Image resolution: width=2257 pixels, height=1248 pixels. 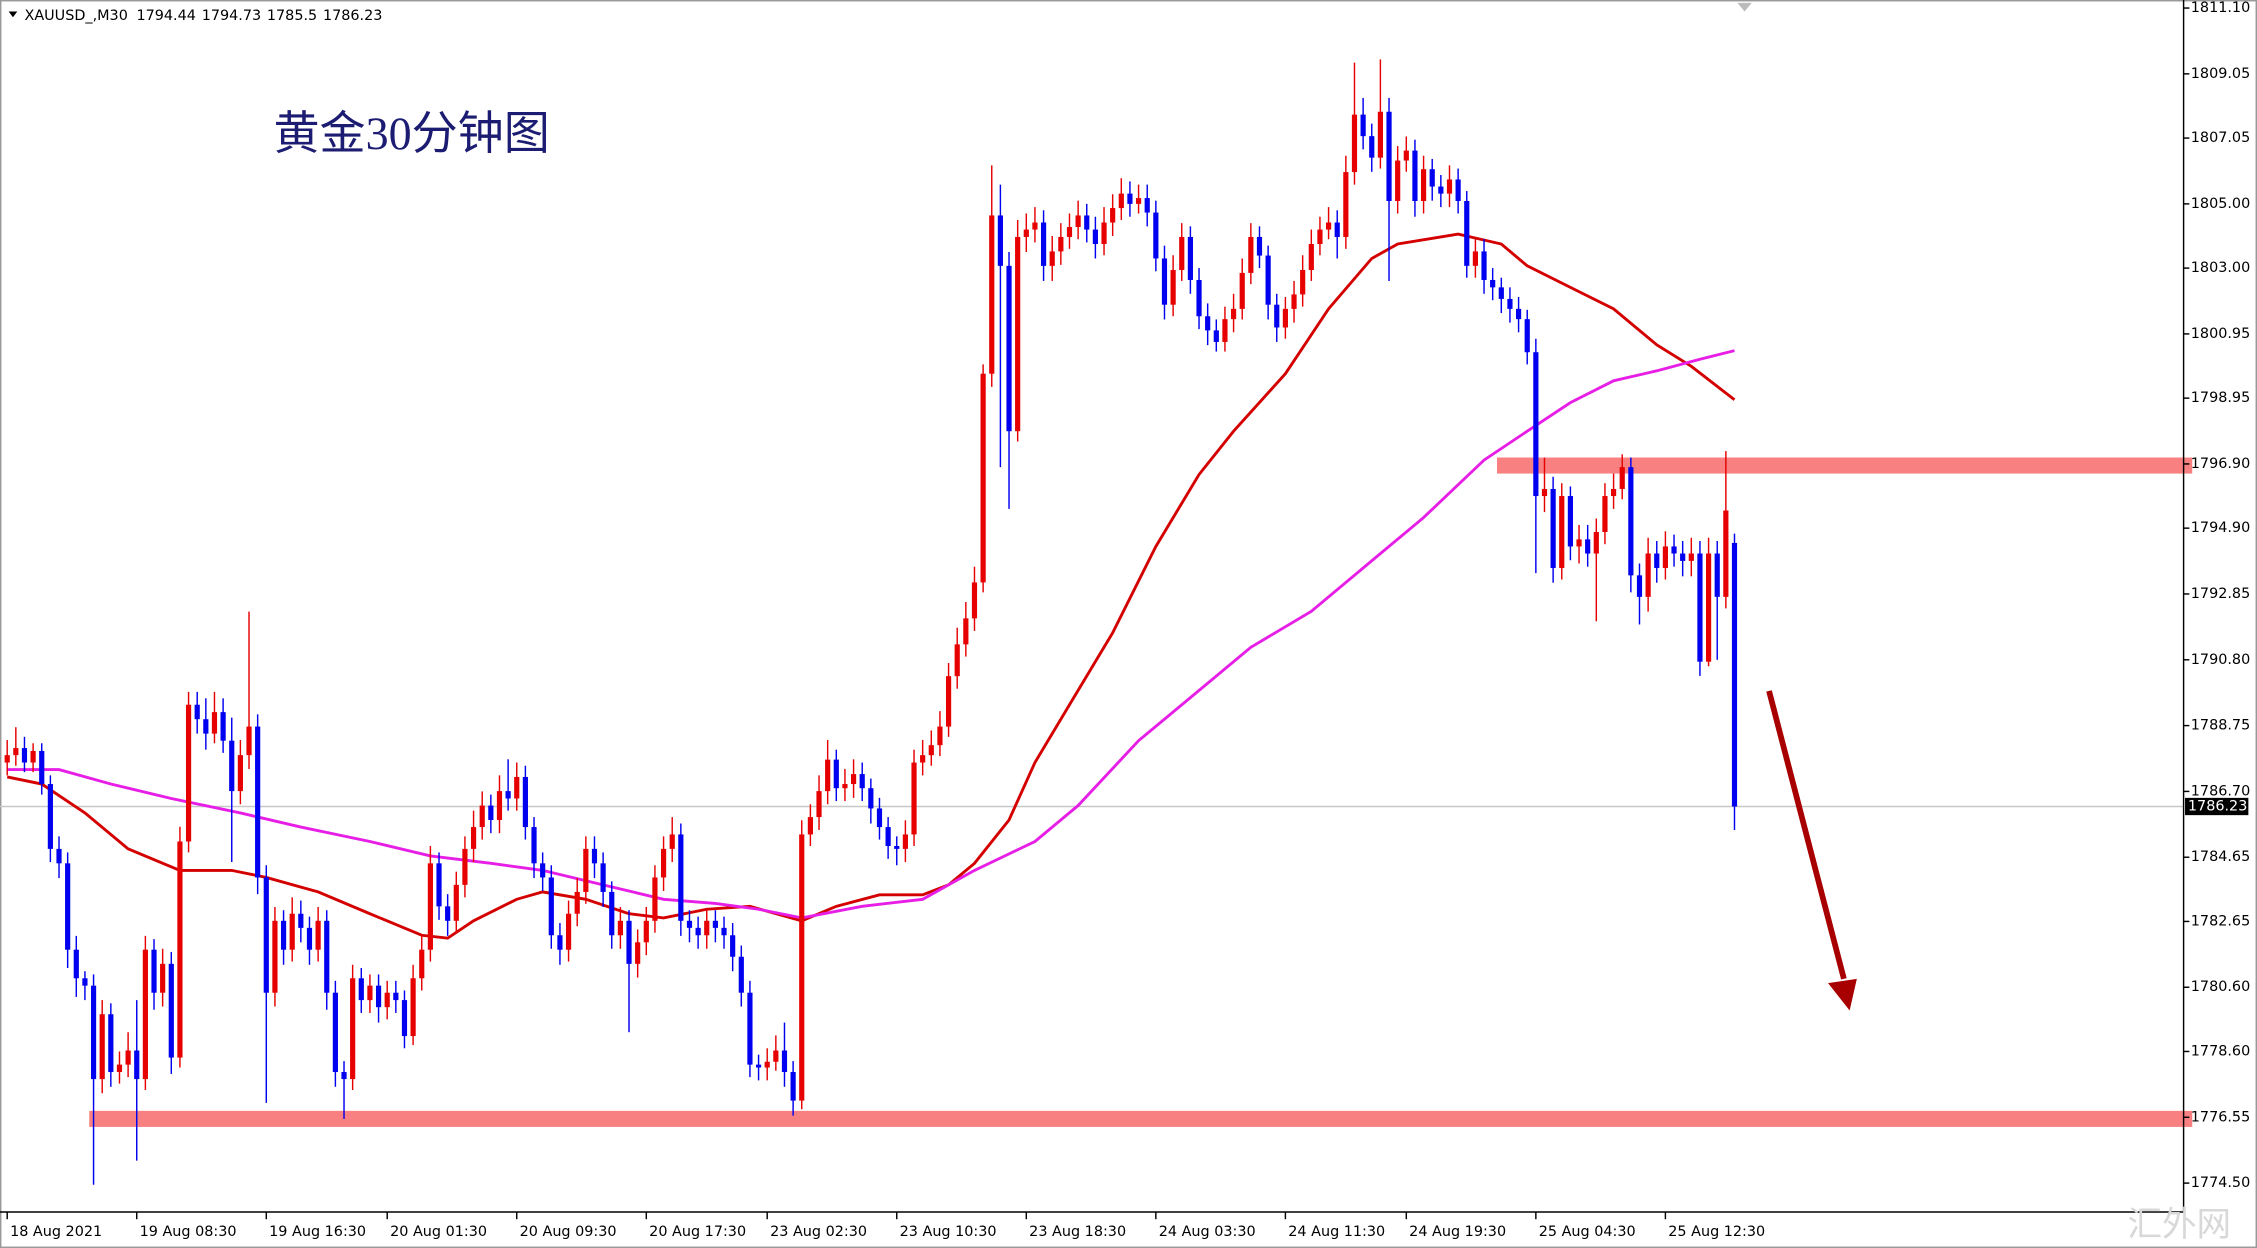 I want to click on y-tick-label: 1784.65, so click(x=2220, y=857).